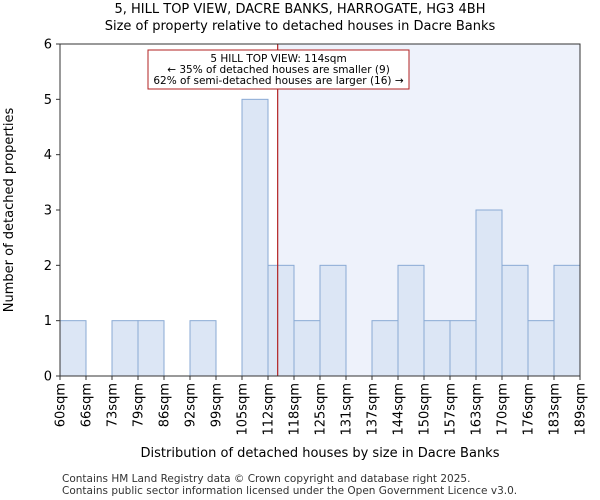  Describe the element at coordinates (385, 348) in the screenshot. I see `bar-137sqm` at that location.